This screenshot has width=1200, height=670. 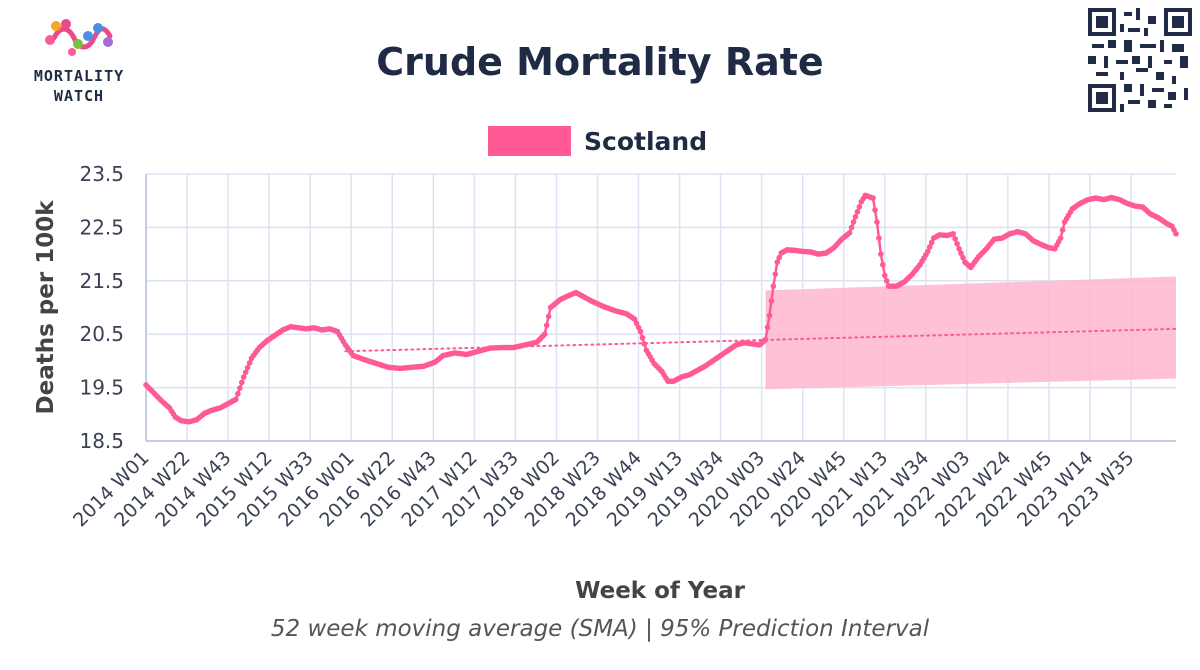 What do you see at coordinates (79, 37) in the screenshot?
I see `logo-icon` at bounding box center [79, 37].